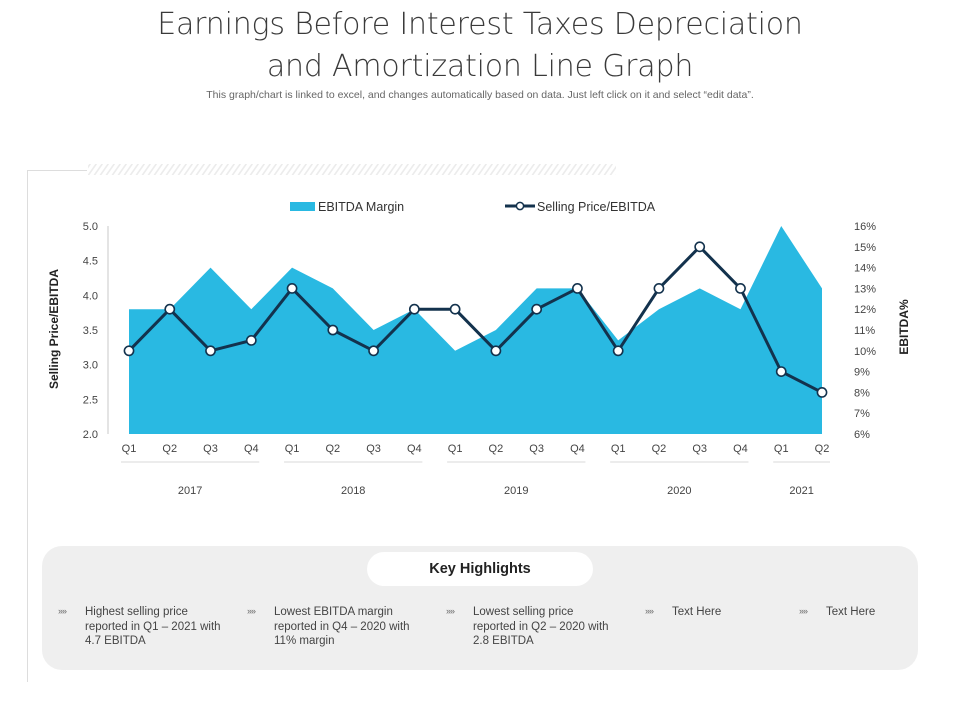 Image resolution: width=960 pixels, height=720 pixels. Describe the element at coordinates (353, 491) in the screenshot. I see `year-label: 2018` at that location.